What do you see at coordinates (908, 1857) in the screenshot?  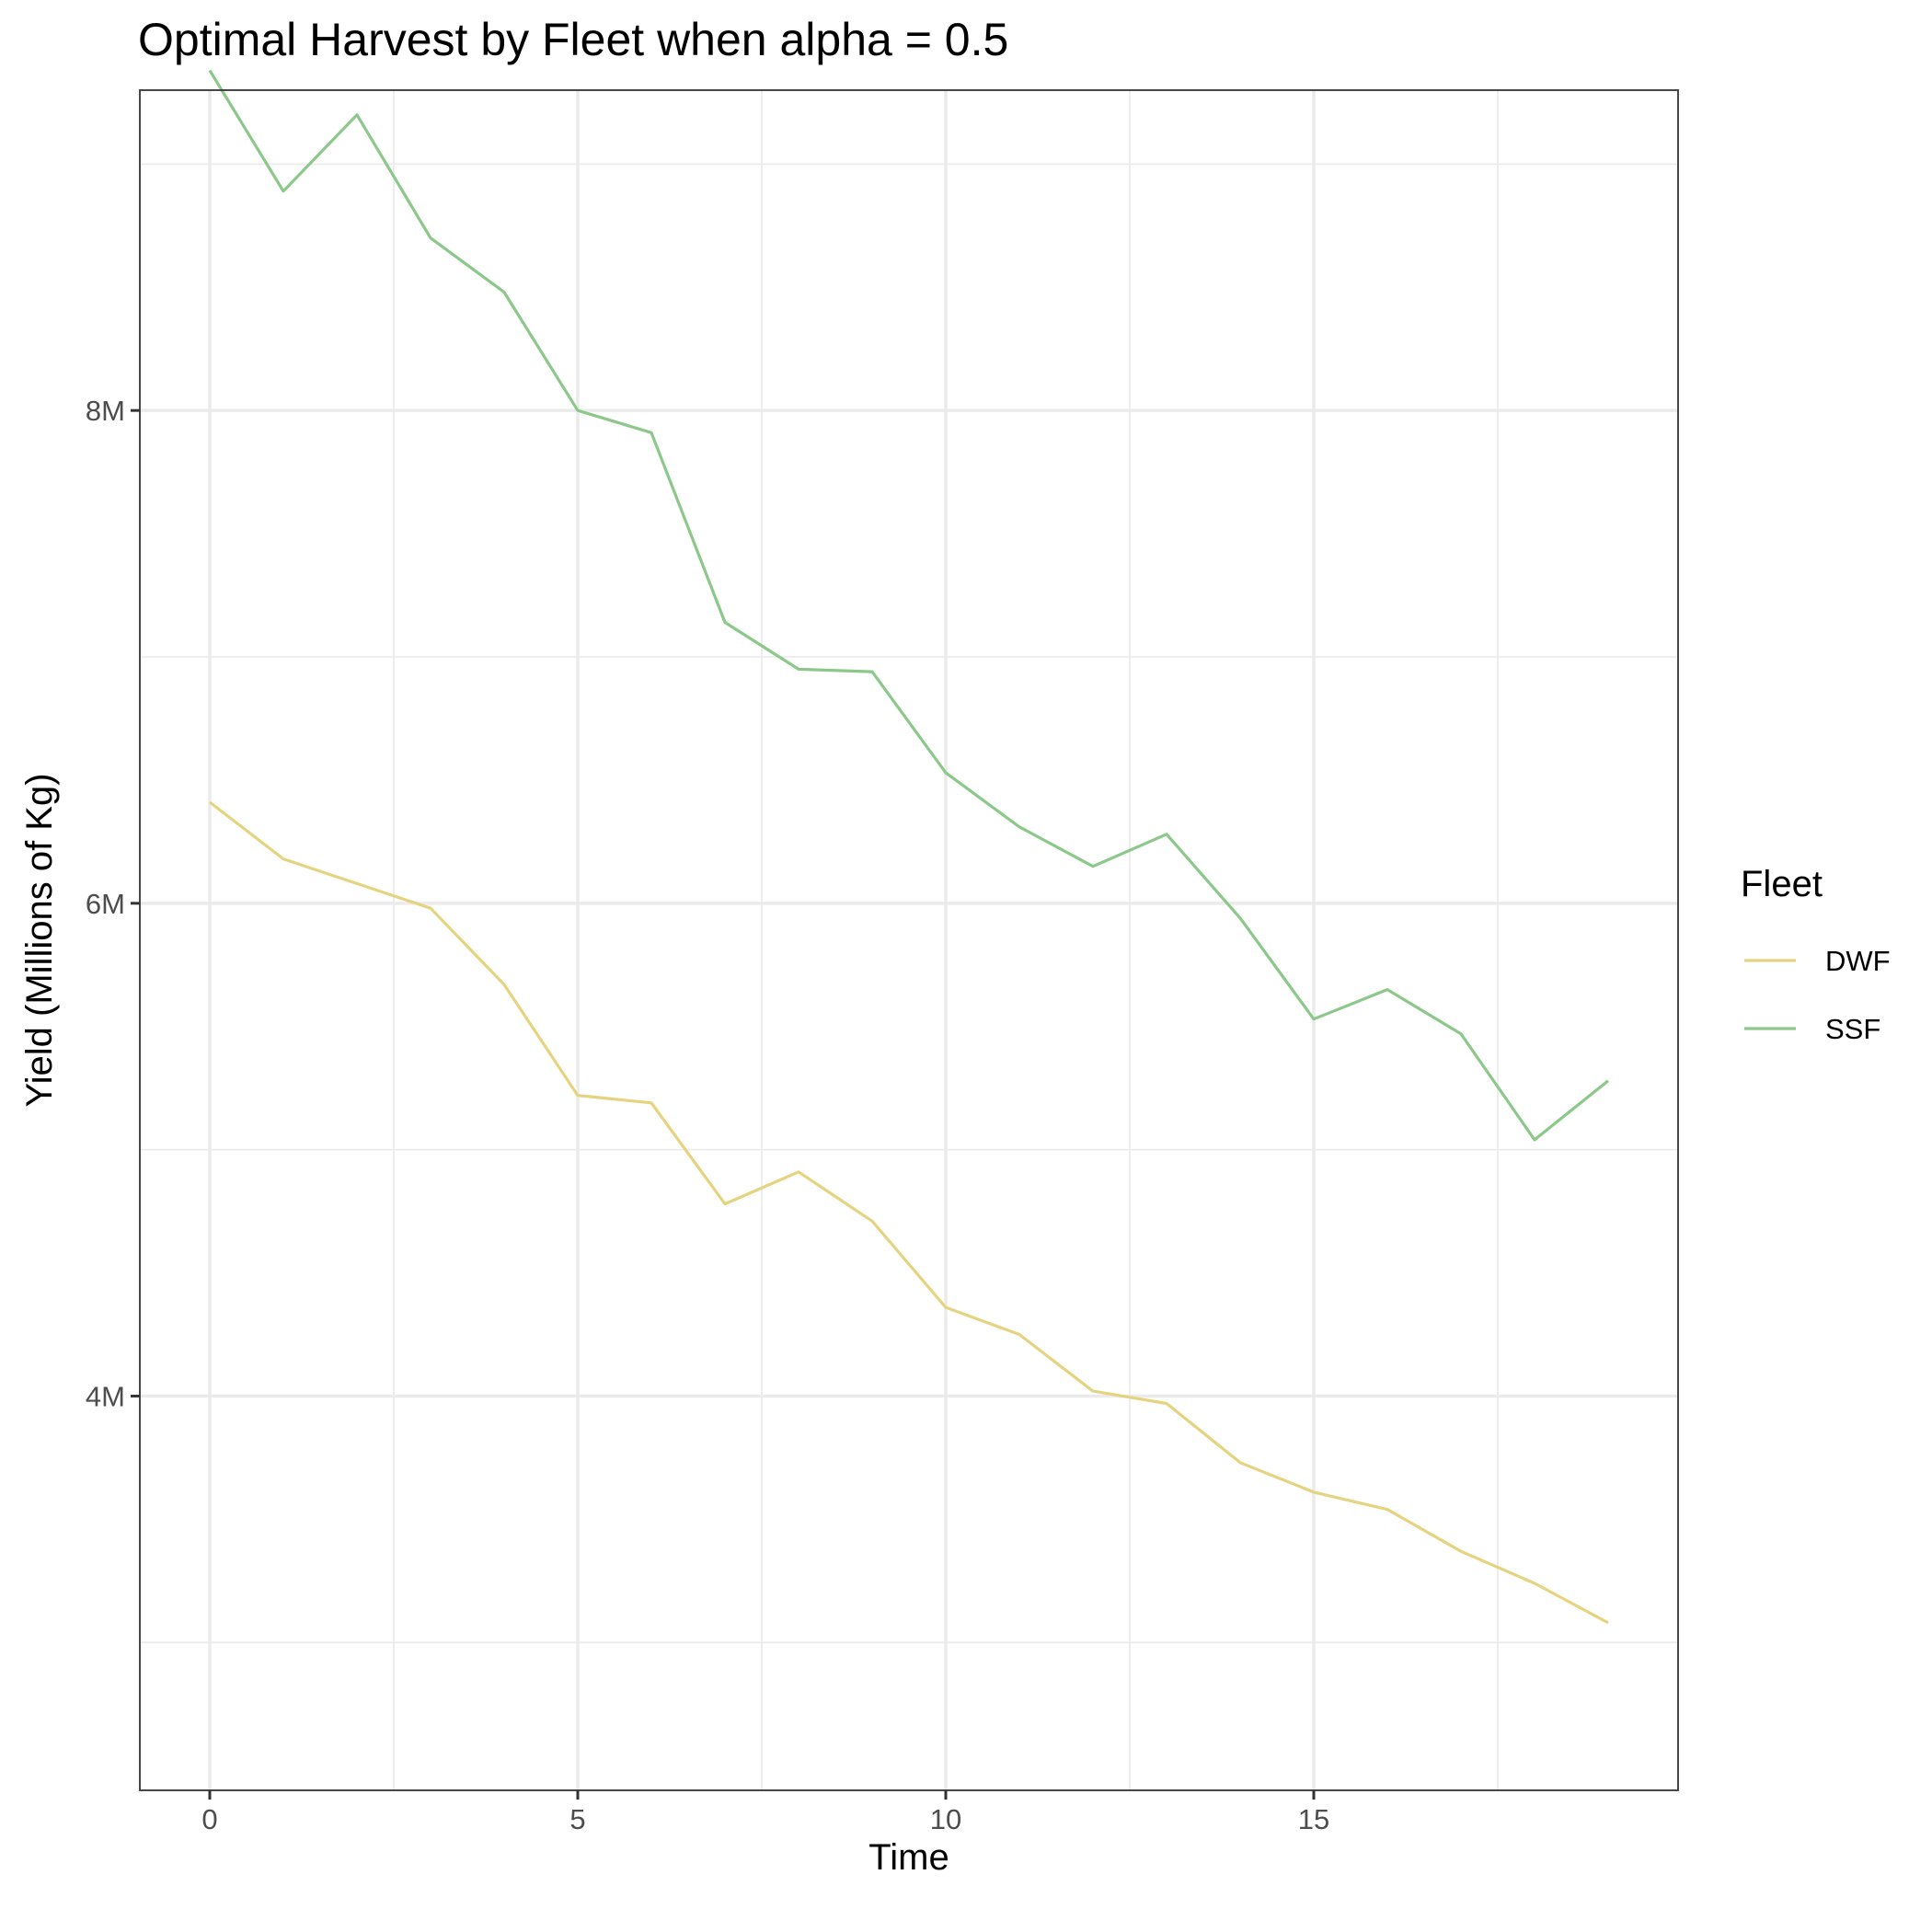 I see `x-axis-title: Time` at bounding box center [908, 1857].